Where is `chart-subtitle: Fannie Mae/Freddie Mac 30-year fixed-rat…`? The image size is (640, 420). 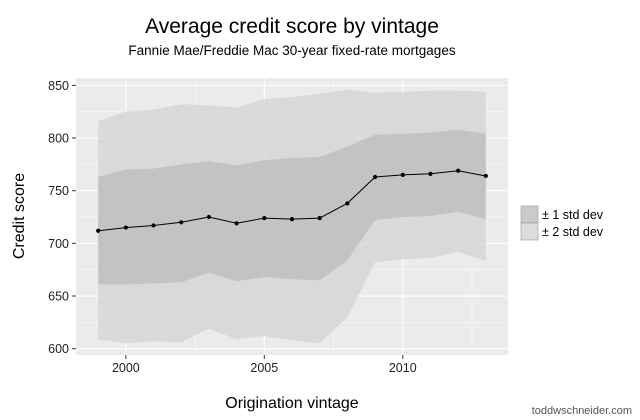
chart-subtitle: Fannie Mae/Freddie Mac 30-year fixed-rat… is located at coordinates (291, 50).